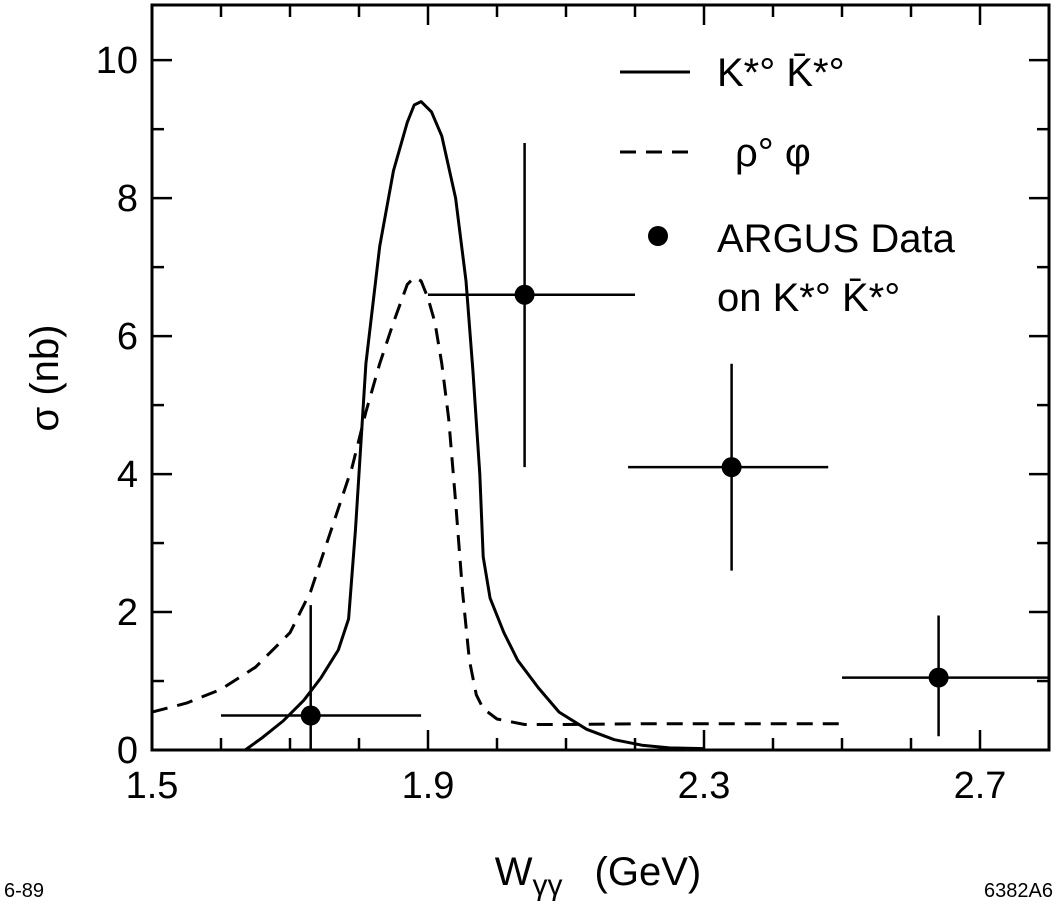 This screenshot has height=909, width=1055. I want to click on x-tick-label: 1.5, so click(152, 786).